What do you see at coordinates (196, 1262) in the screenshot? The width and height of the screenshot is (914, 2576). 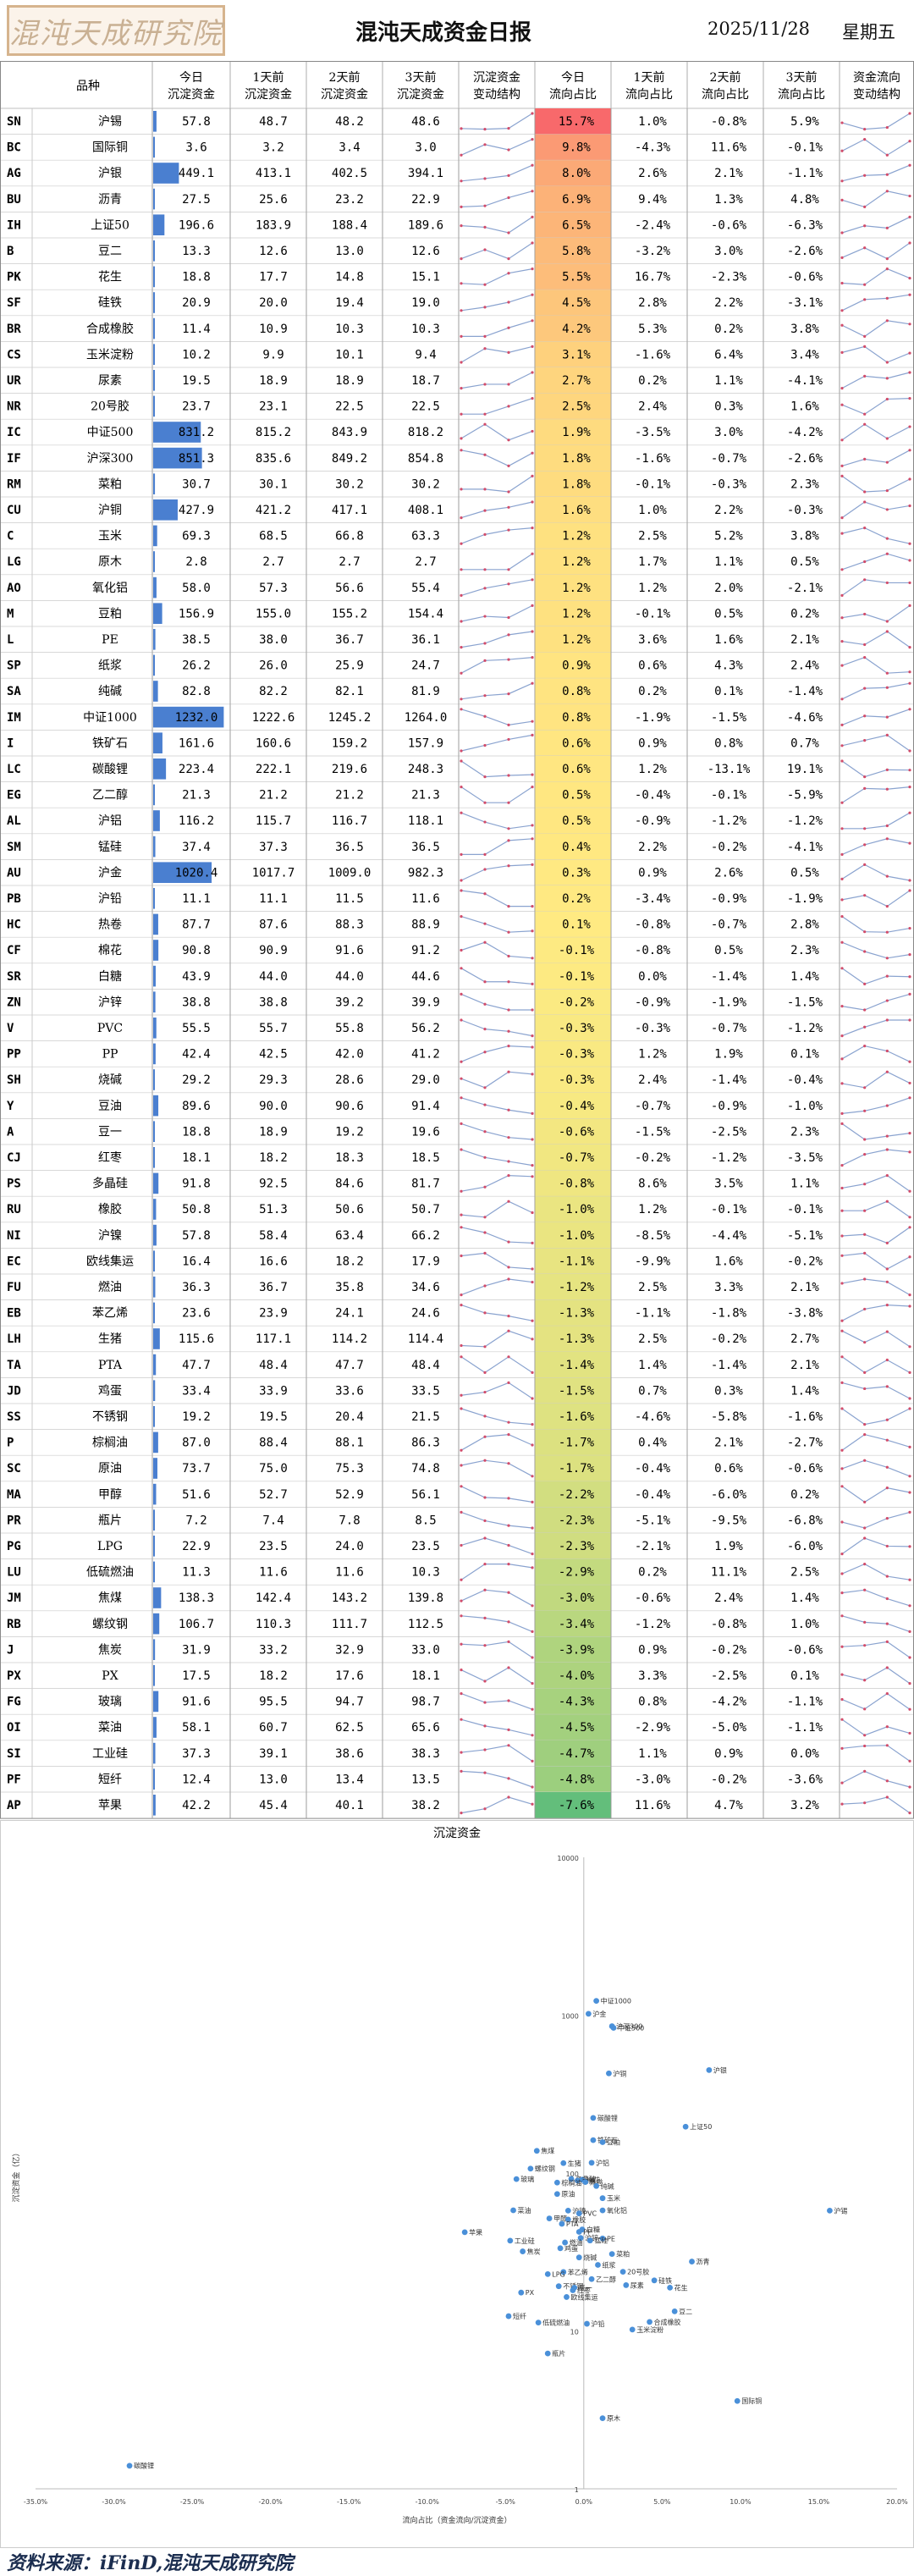 I see `cell-fund: 16.4` at bounding box center [196, 1262].